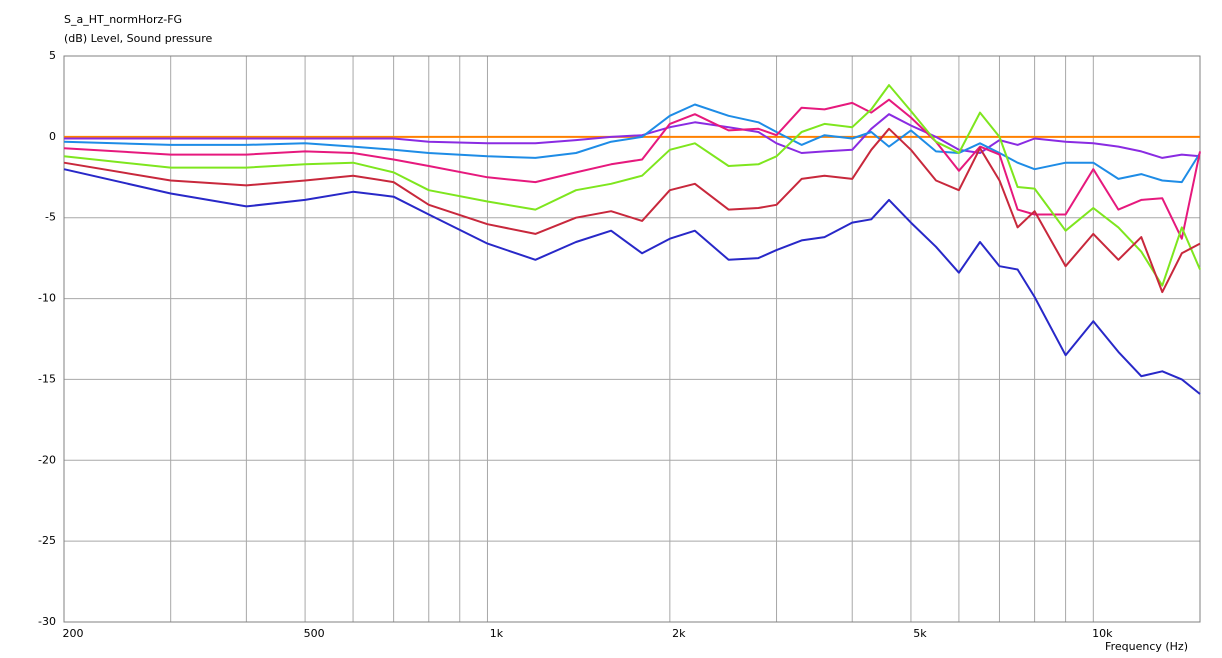 The width and height of the screenshot is (1222, 658). What do you see at coordinates (47, 378) in the screenshot?
I see `y-tick-label: -15` at bounding box center [47, 378].